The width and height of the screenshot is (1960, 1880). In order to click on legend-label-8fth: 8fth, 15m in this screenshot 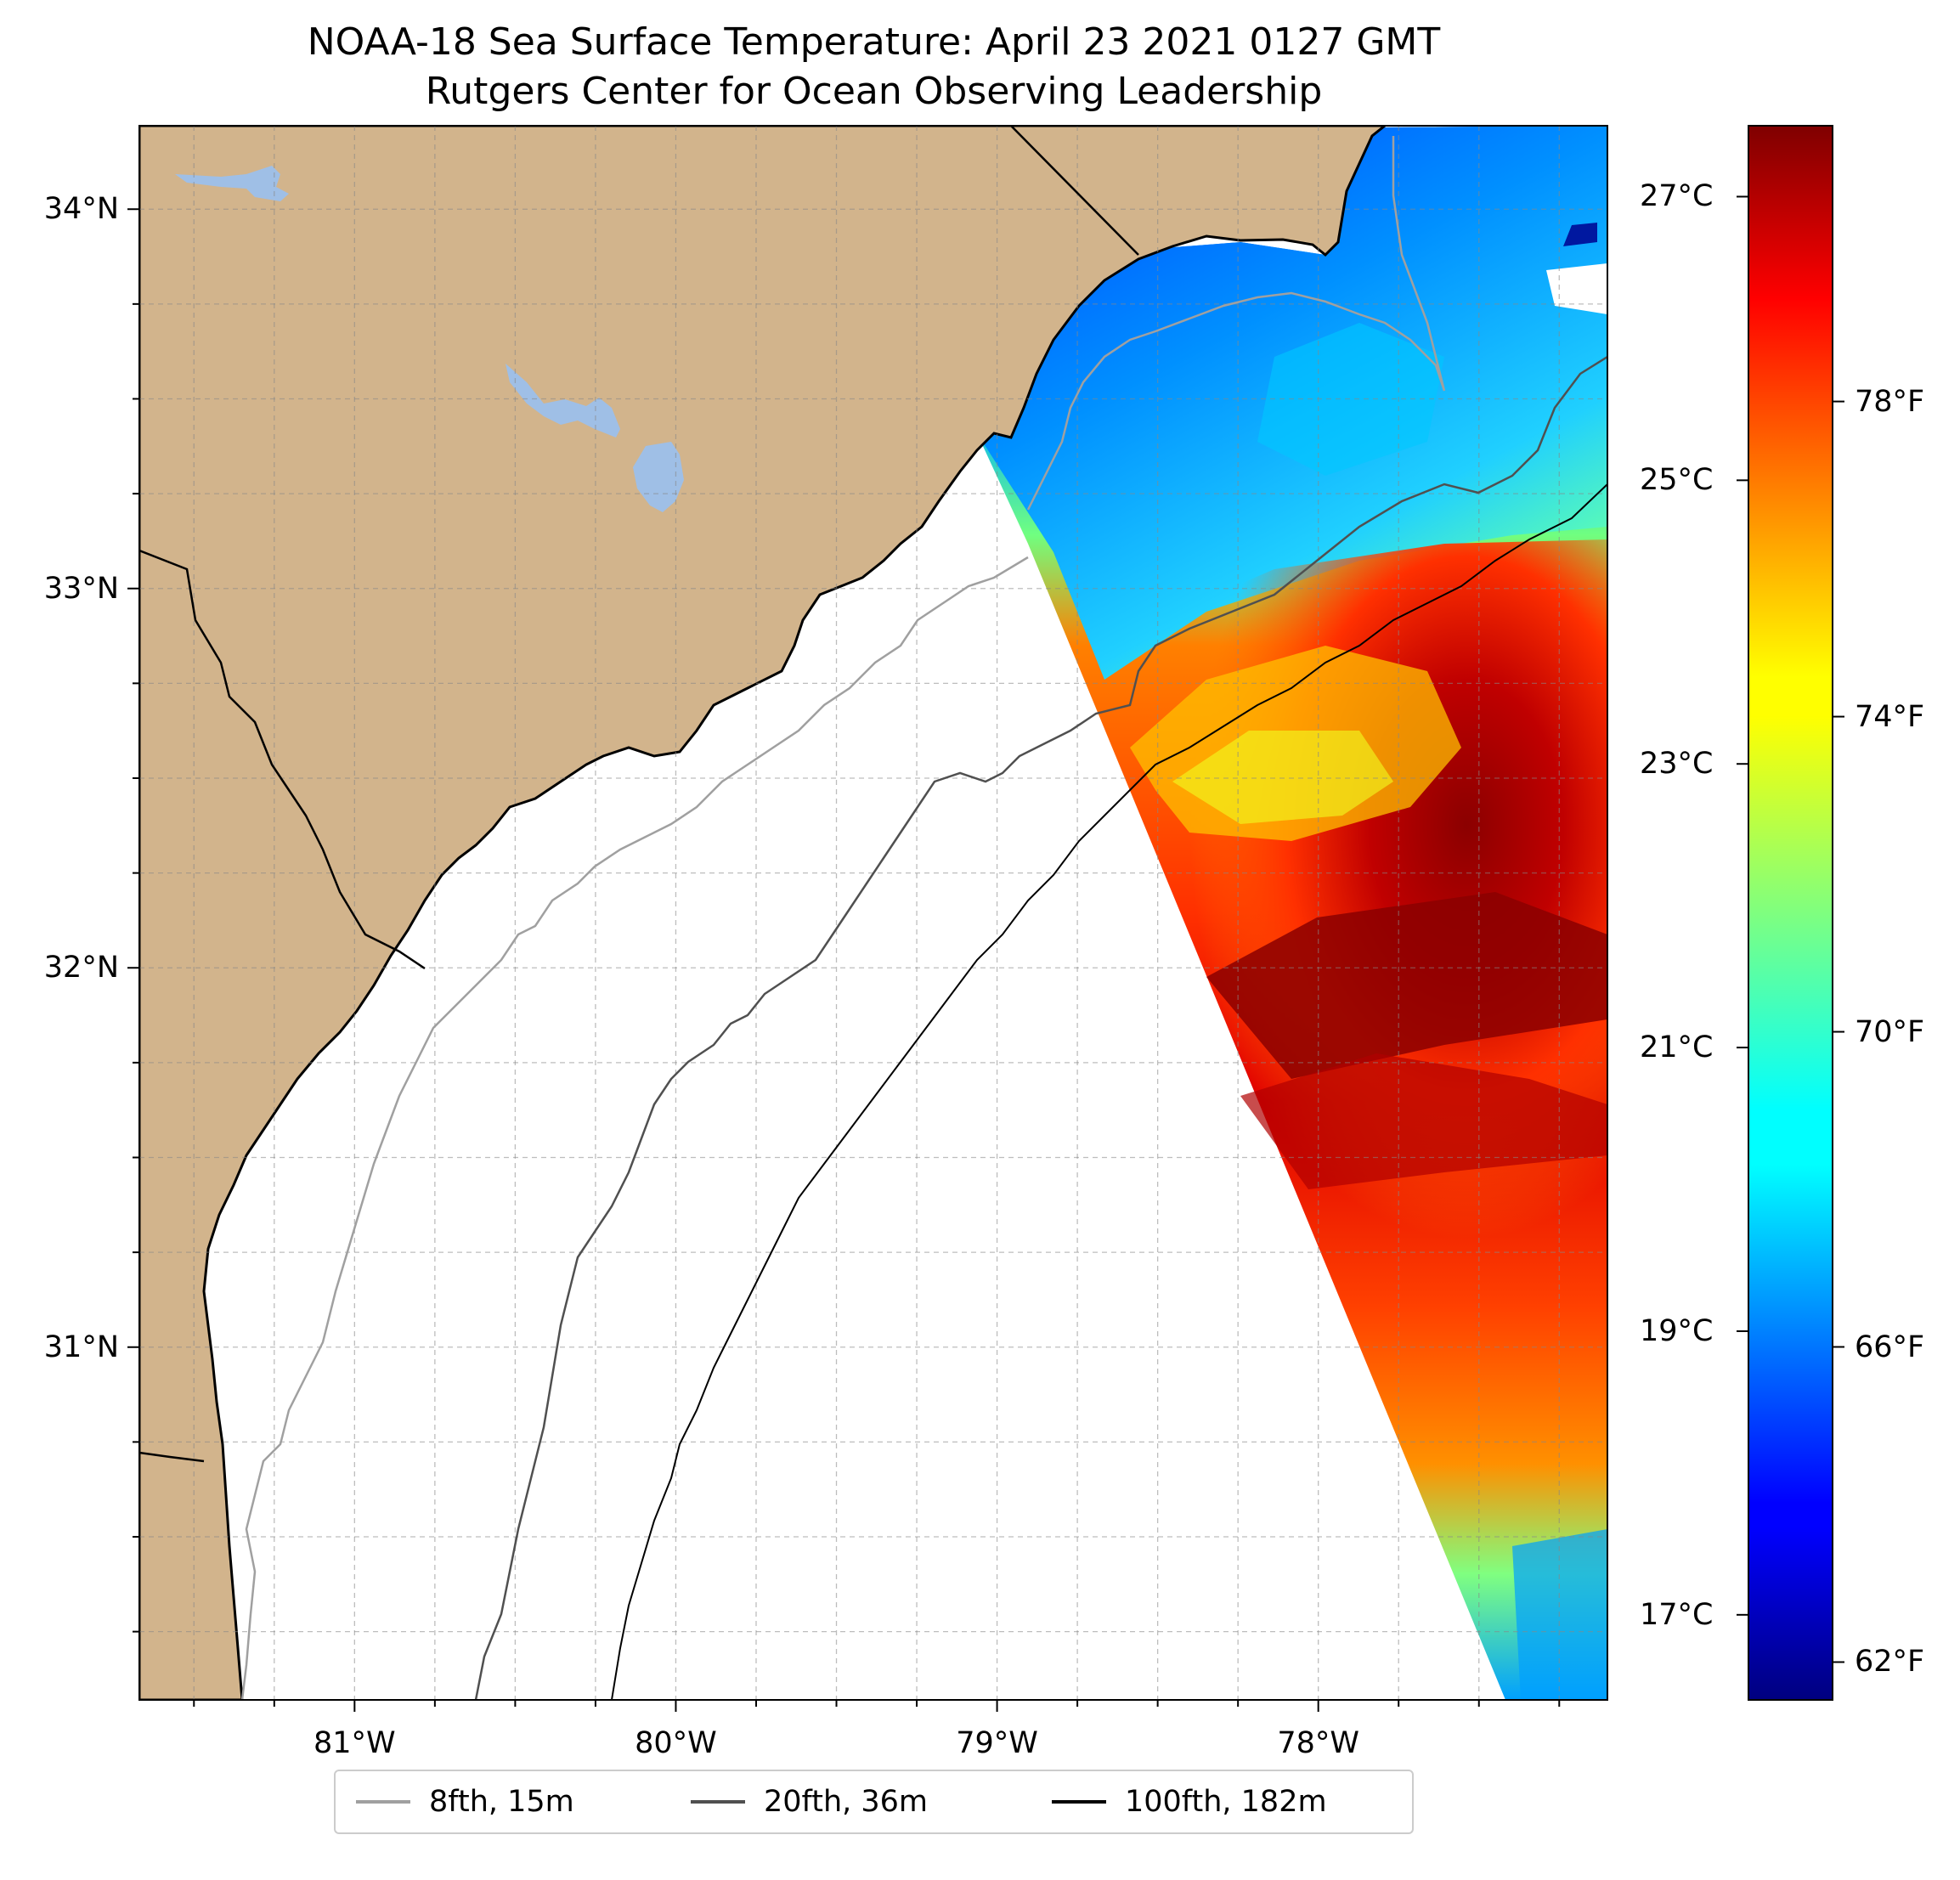, I will do `click(502, 1802)`.